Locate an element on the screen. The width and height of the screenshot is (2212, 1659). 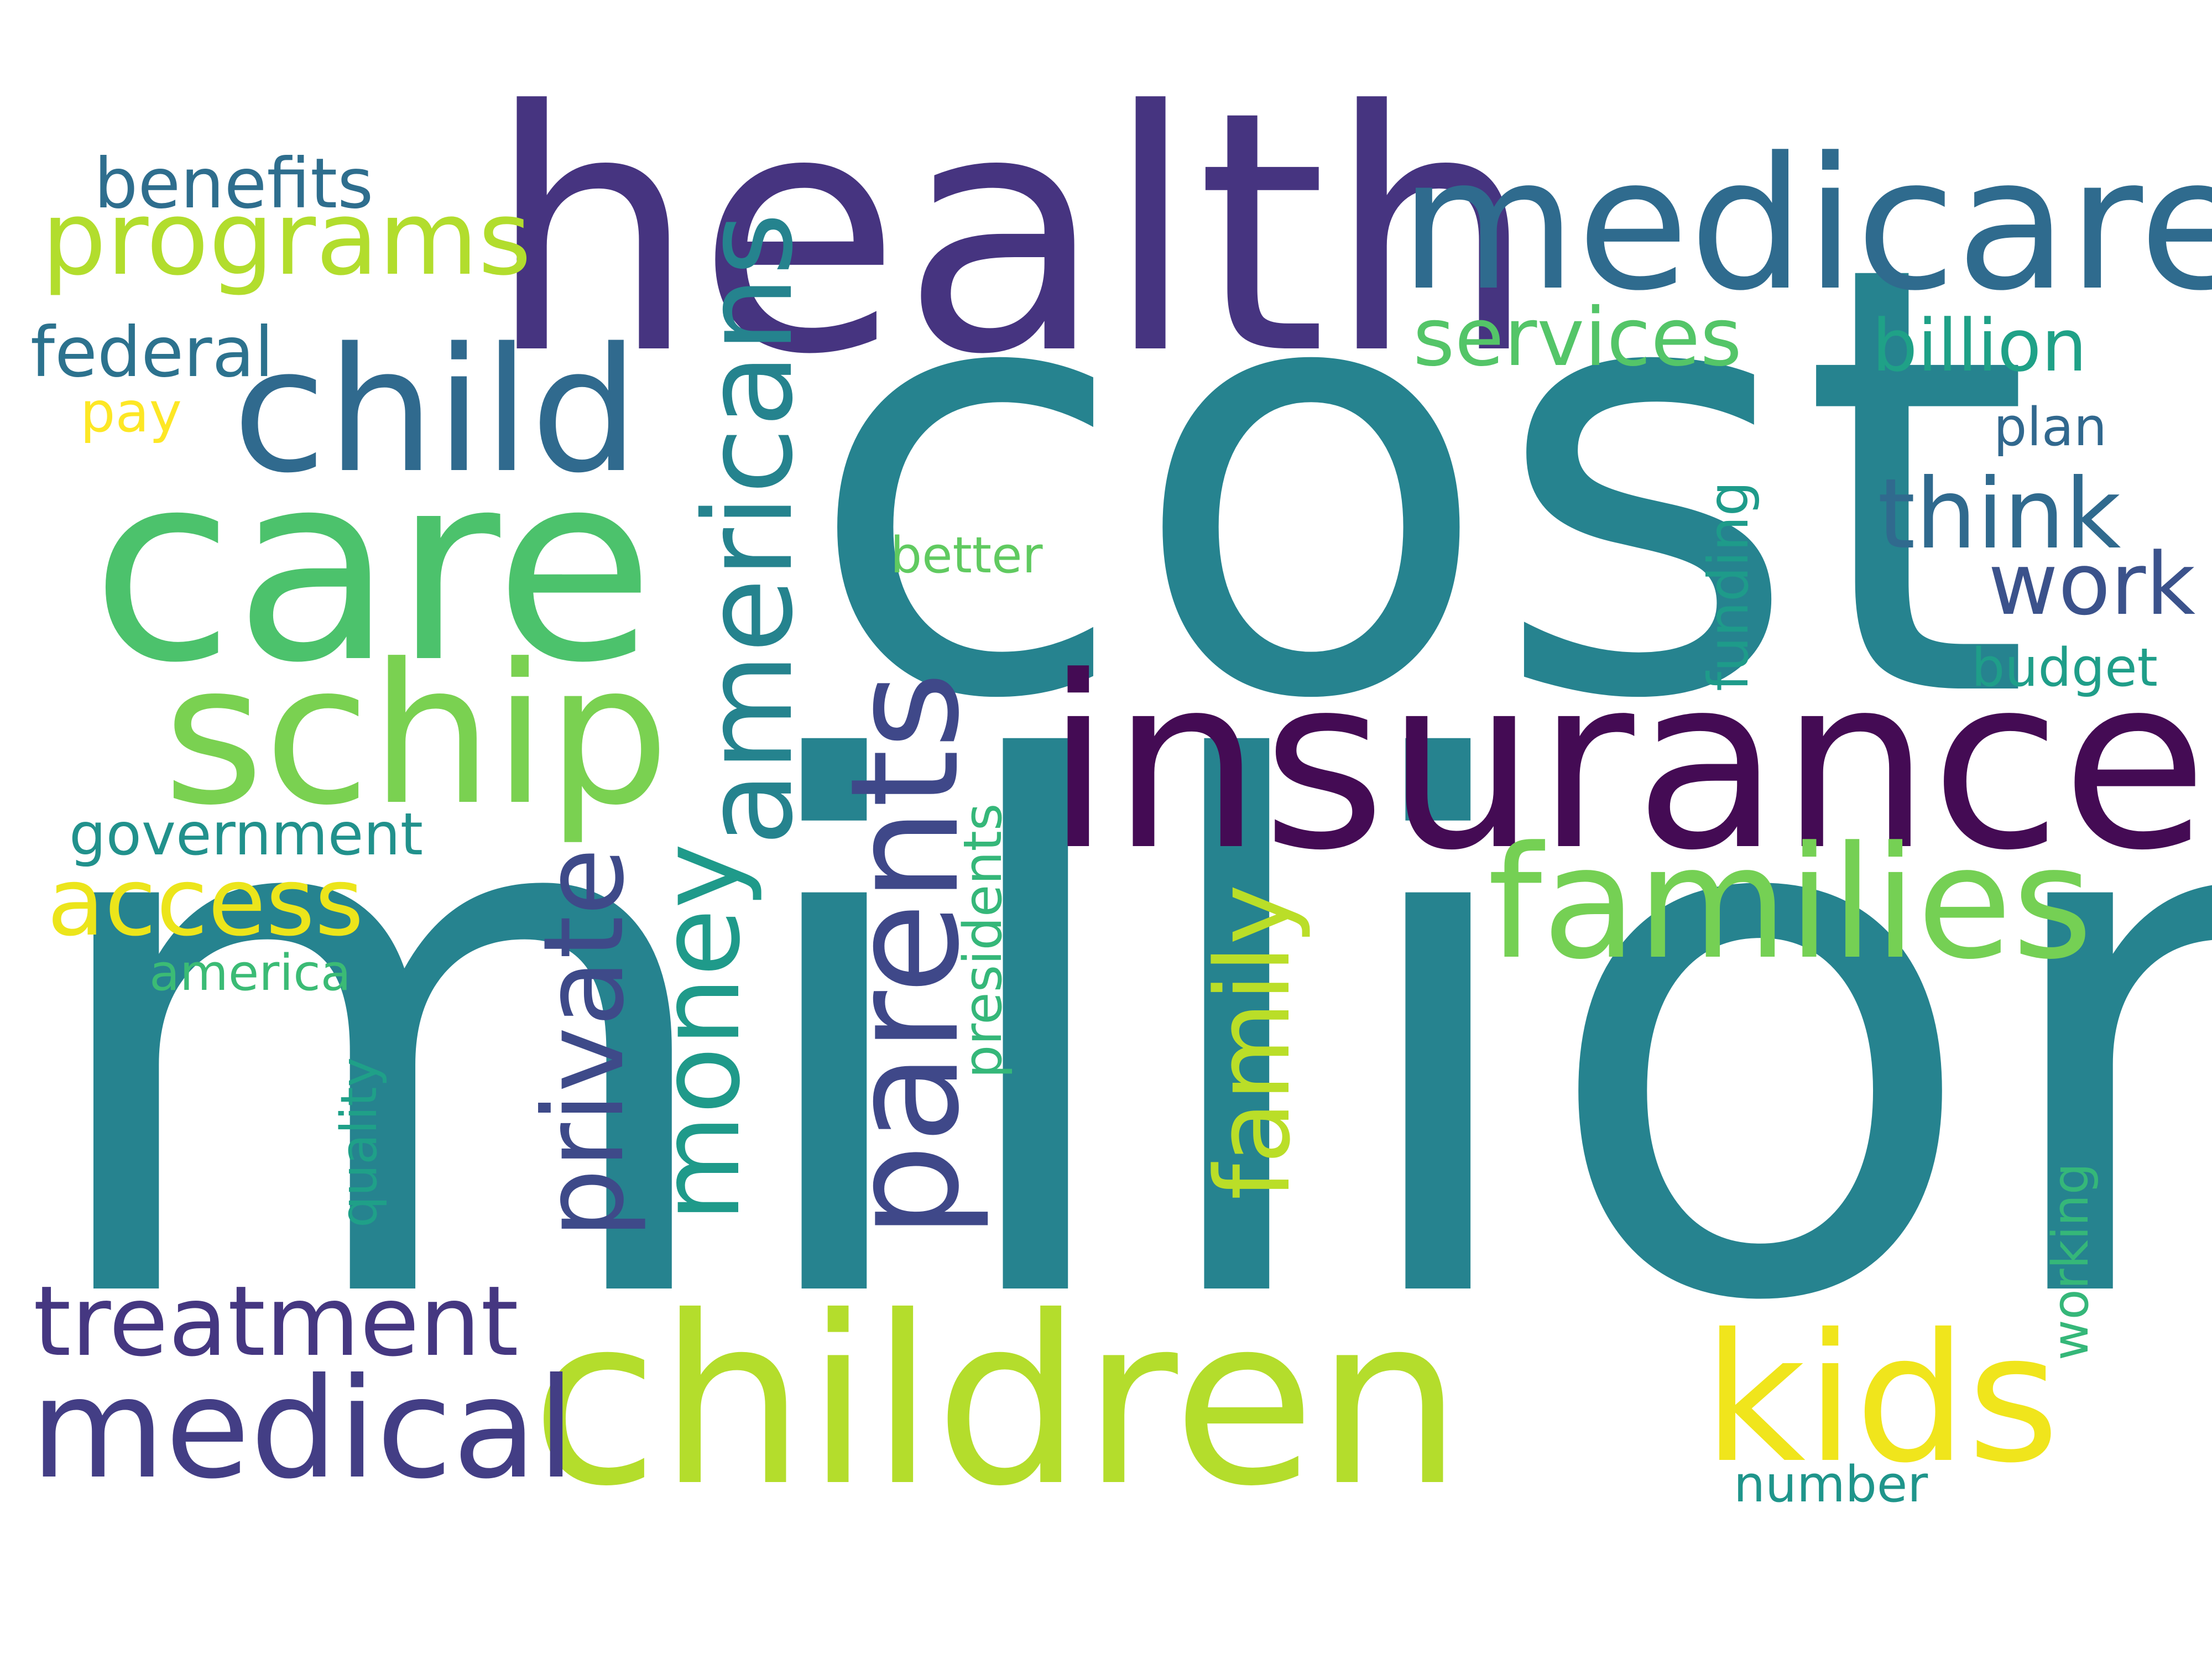
word-health: health is located at coordinates (1012, 234).